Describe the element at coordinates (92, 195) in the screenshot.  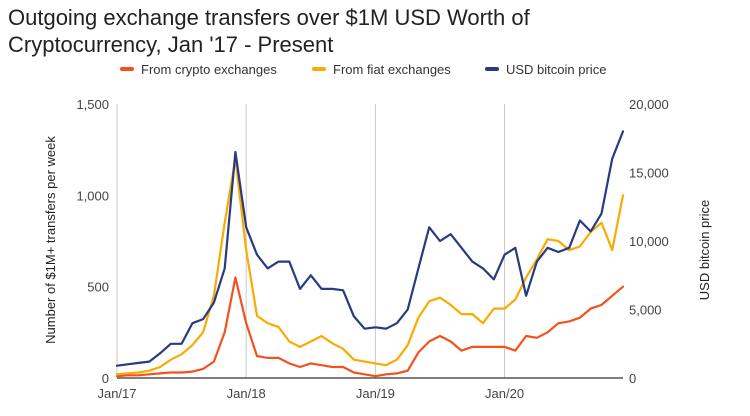
I see `y-tick-label: 1,000` at that location.